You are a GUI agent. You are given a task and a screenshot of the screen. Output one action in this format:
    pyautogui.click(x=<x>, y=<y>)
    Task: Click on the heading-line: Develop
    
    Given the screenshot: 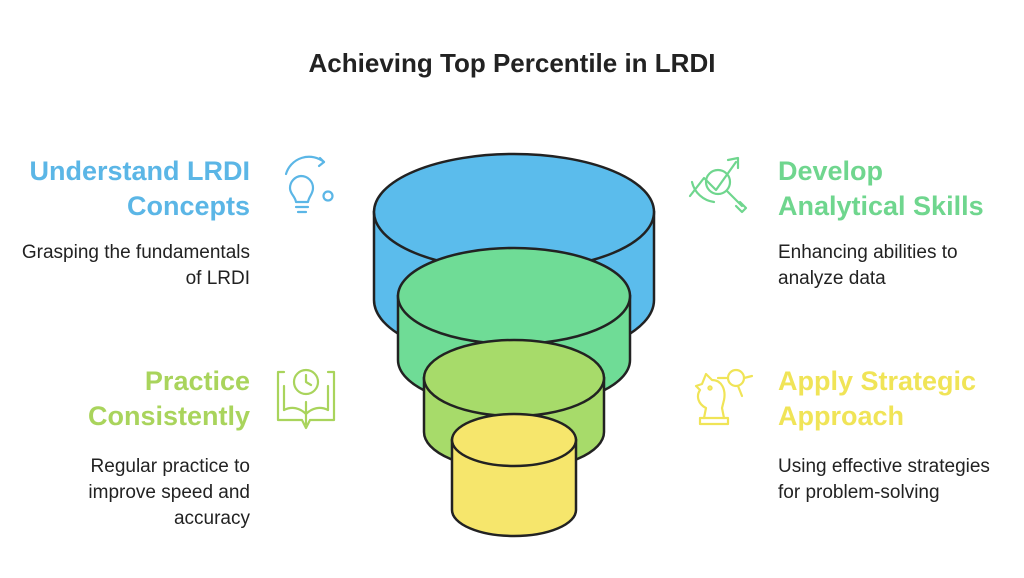 What is the action you would take?
    pyautogui.click(x=831, y=171)
    